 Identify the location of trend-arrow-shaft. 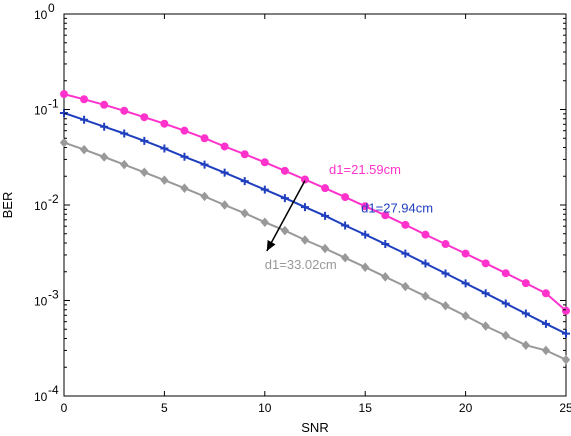
(286, 216).